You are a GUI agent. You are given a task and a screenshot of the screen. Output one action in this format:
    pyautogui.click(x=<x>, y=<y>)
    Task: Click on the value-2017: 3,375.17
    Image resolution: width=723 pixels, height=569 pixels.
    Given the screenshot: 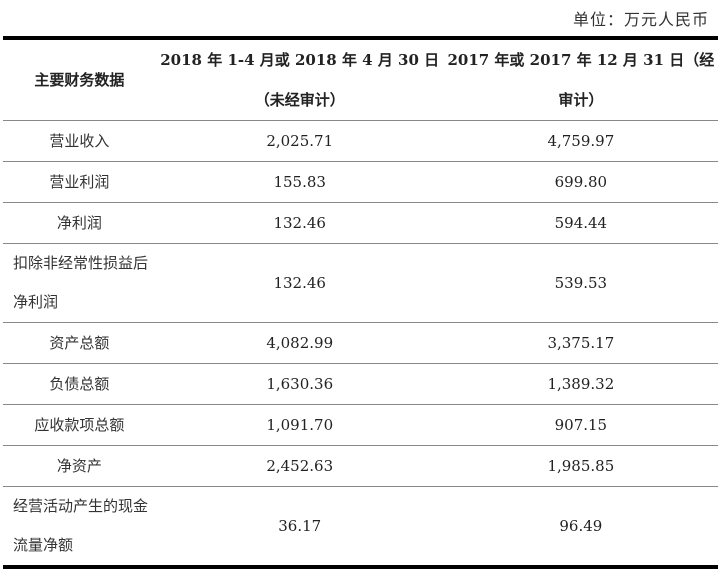 What is the action you would take?
    pyautogui.click(x=581, y=343)
    